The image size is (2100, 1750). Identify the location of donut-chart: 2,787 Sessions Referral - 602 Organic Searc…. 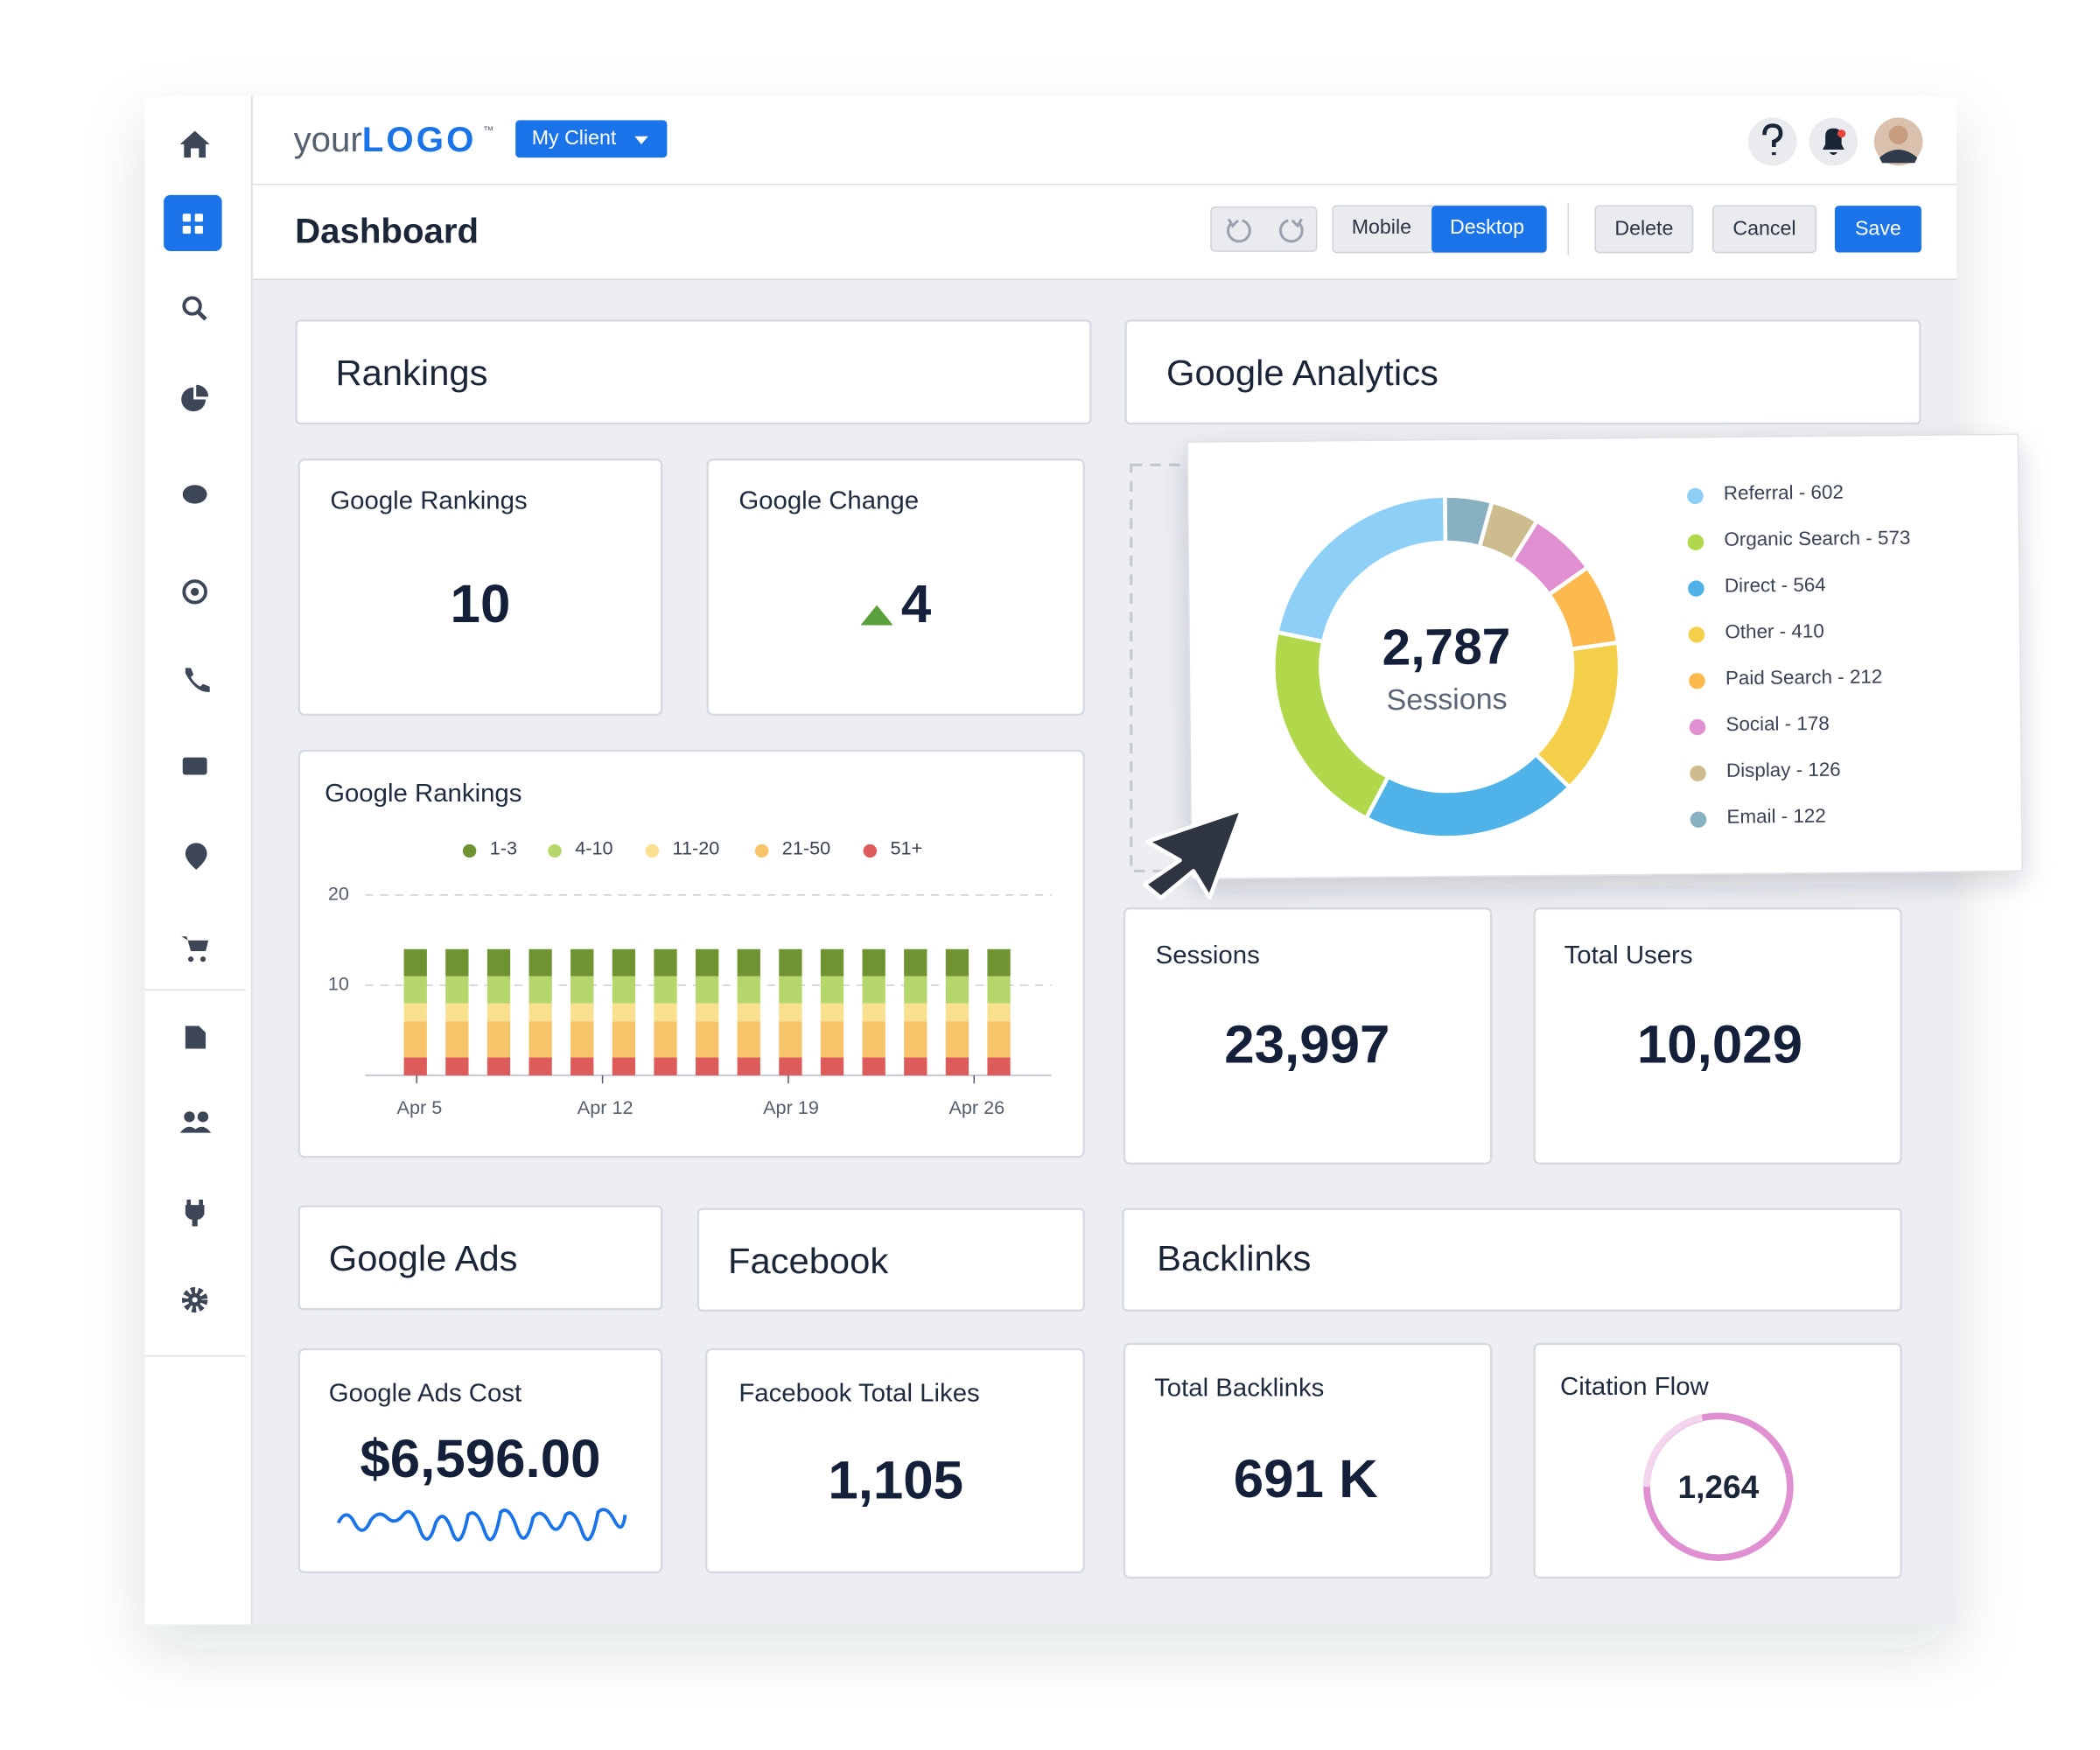
(1590, 660).